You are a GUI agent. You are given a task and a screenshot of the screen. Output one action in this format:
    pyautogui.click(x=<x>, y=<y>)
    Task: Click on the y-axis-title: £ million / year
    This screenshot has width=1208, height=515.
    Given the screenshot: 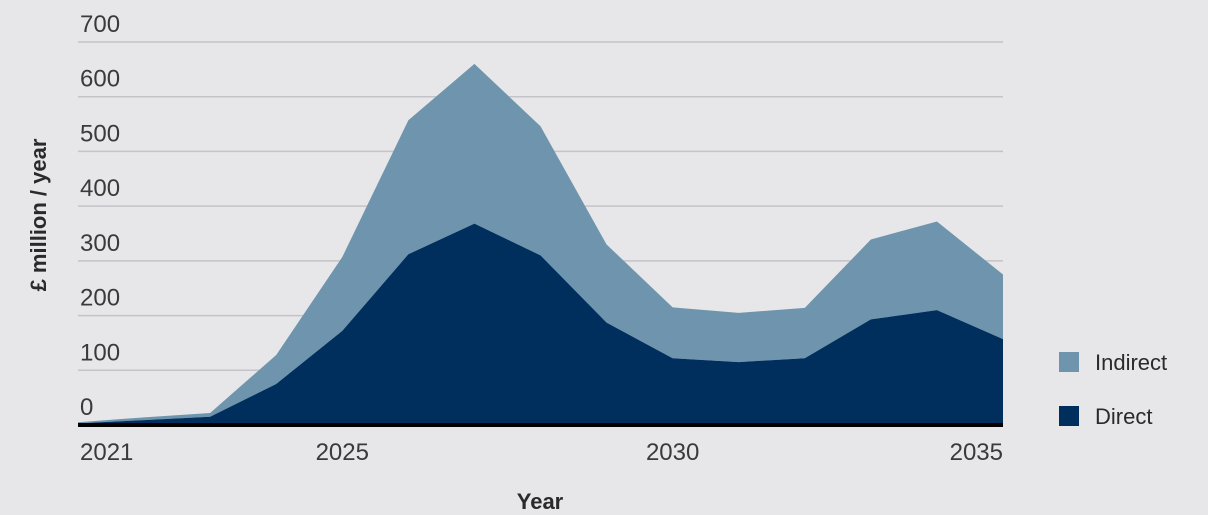 What is the action you would take?
    pyautogui.click(x=38, y=214)
    